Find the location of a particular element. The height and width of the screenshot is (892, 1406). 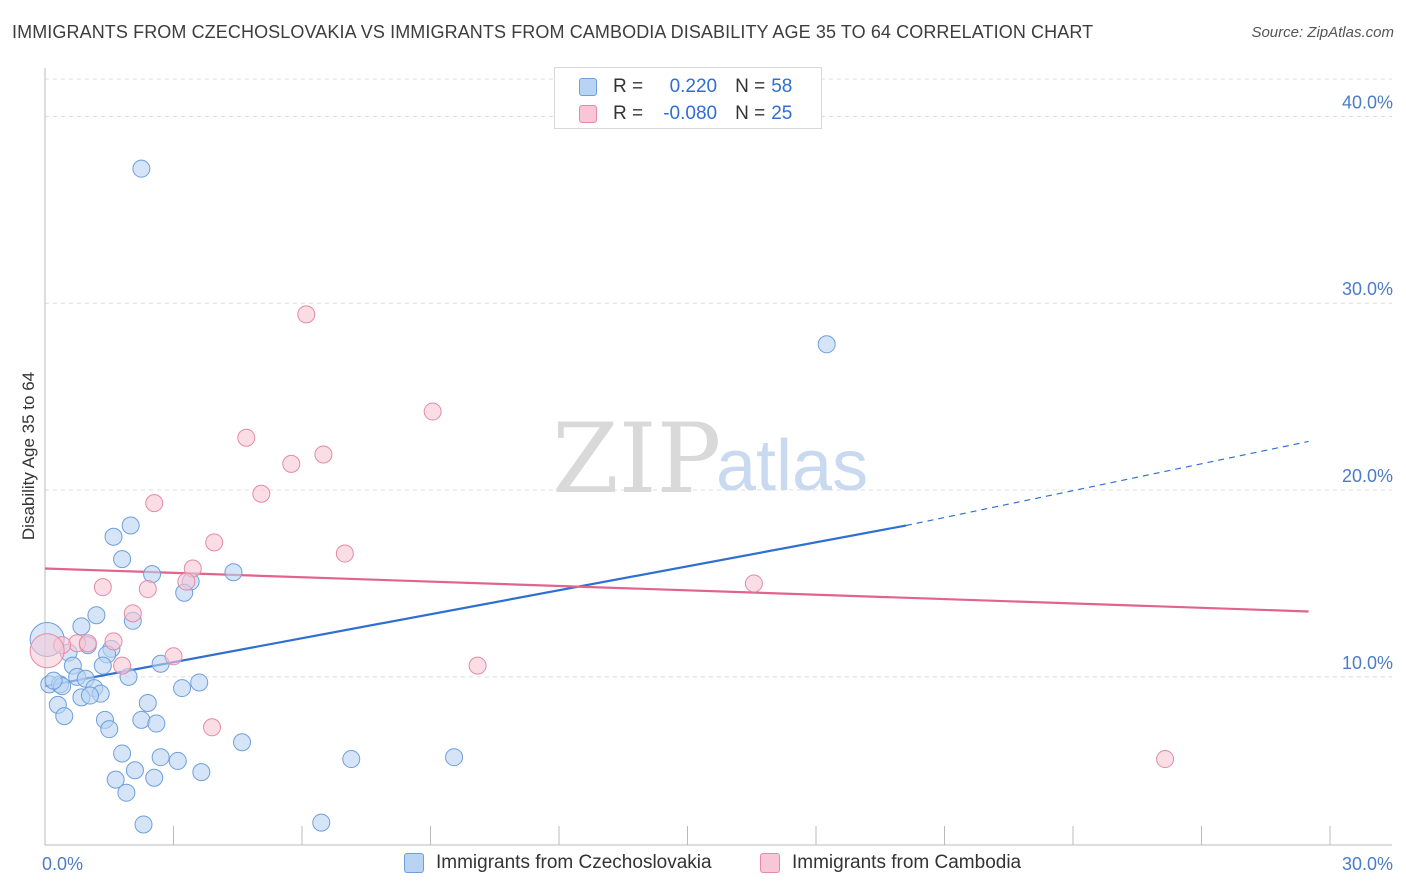

series-name-czechoslovakia: Immigrants from Czechoslovakia is located at coordinates (574, 862).